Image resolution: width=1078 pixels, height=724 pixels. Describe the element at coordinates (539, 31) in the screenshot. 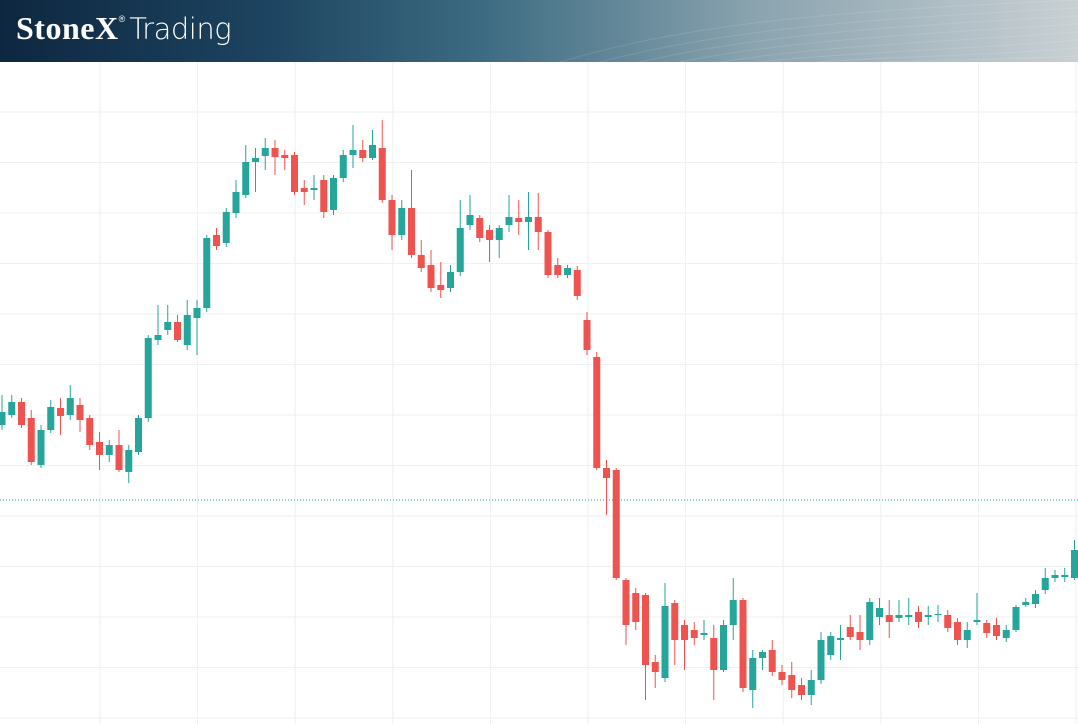

I see `header: StoneX® Trading` at that location.